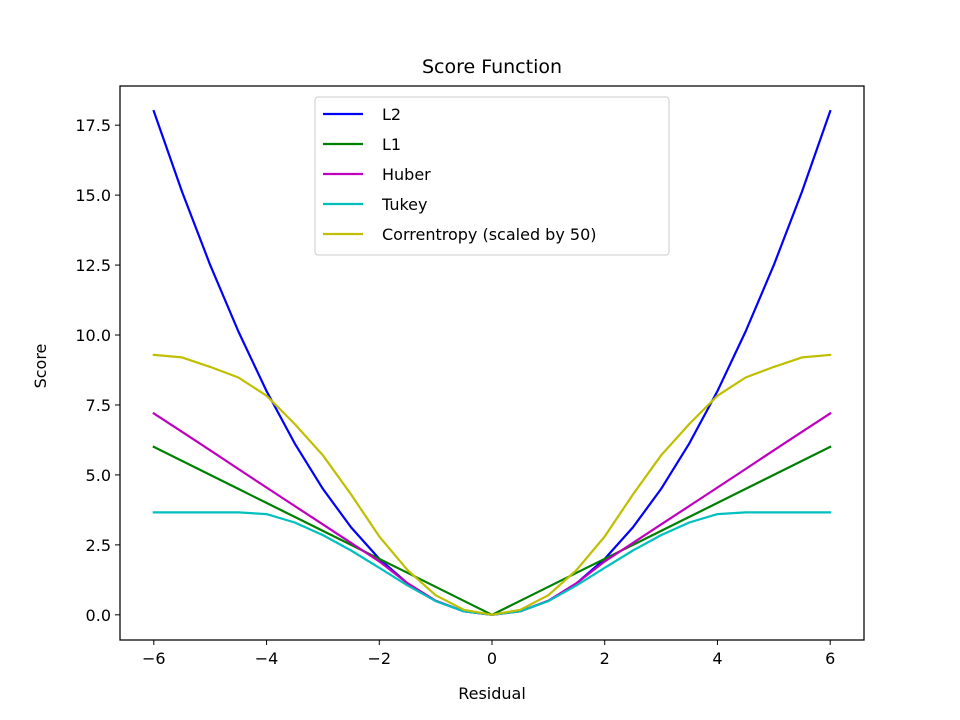 The height and width of the screenshot is (720, 960). Describe the element at coordinates (492, 693) in the screenshot. I see `x-axis-label: Residual` at that location.